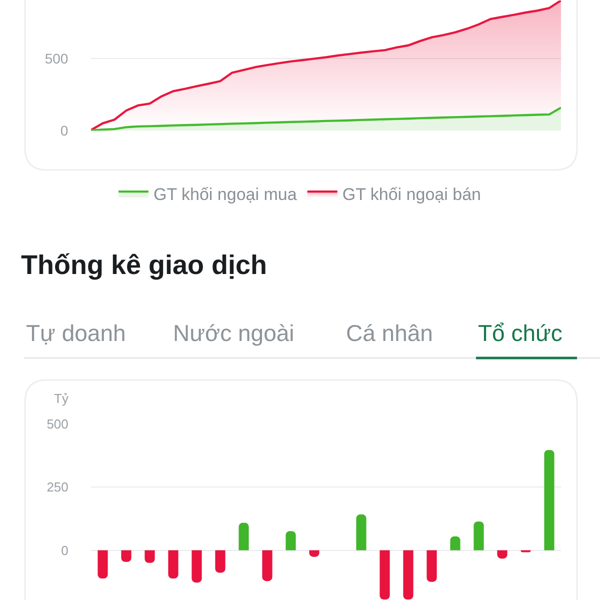 The image size is (600, 600). I want to click on text: Tự doanh, so click(76, 333).